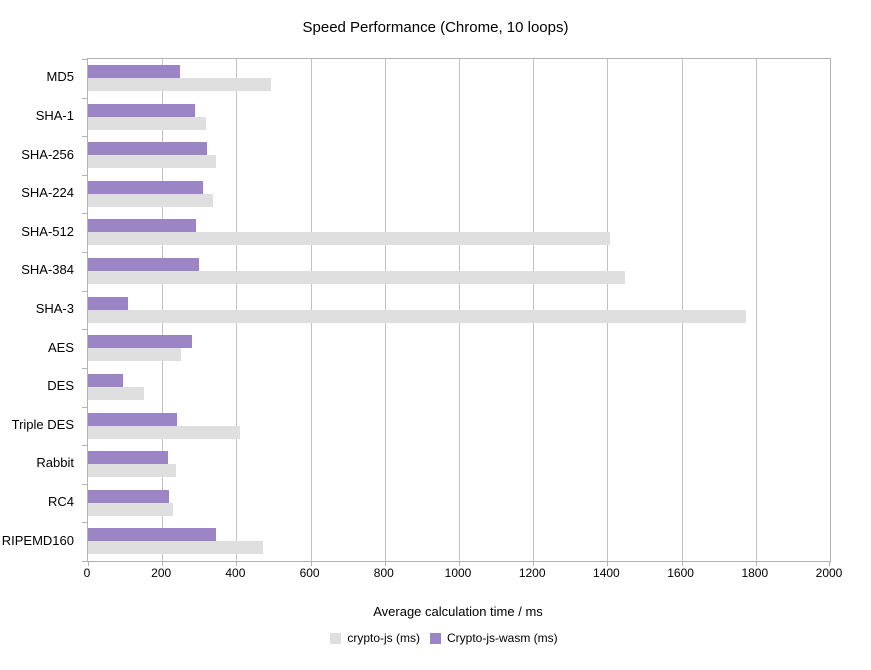  Describe the element at coordinates (532, 573) in the screenshot. I see `x-tick-label: 1200` at that location.